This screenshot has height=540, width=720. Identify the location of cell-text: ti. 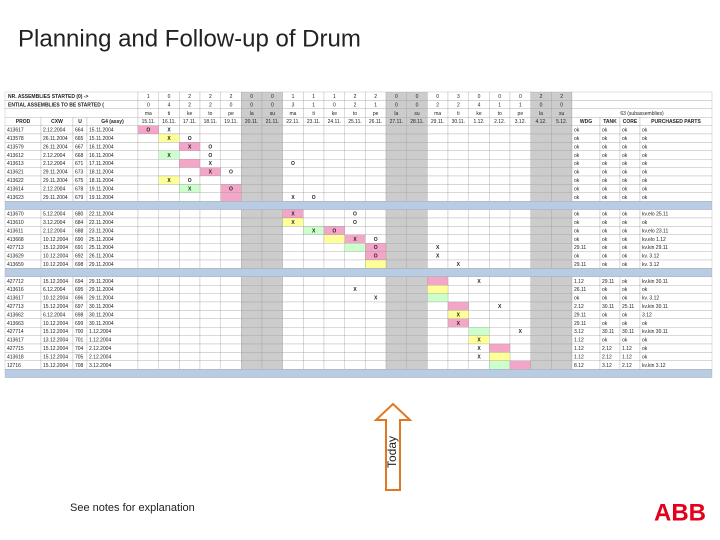
(169, 114).